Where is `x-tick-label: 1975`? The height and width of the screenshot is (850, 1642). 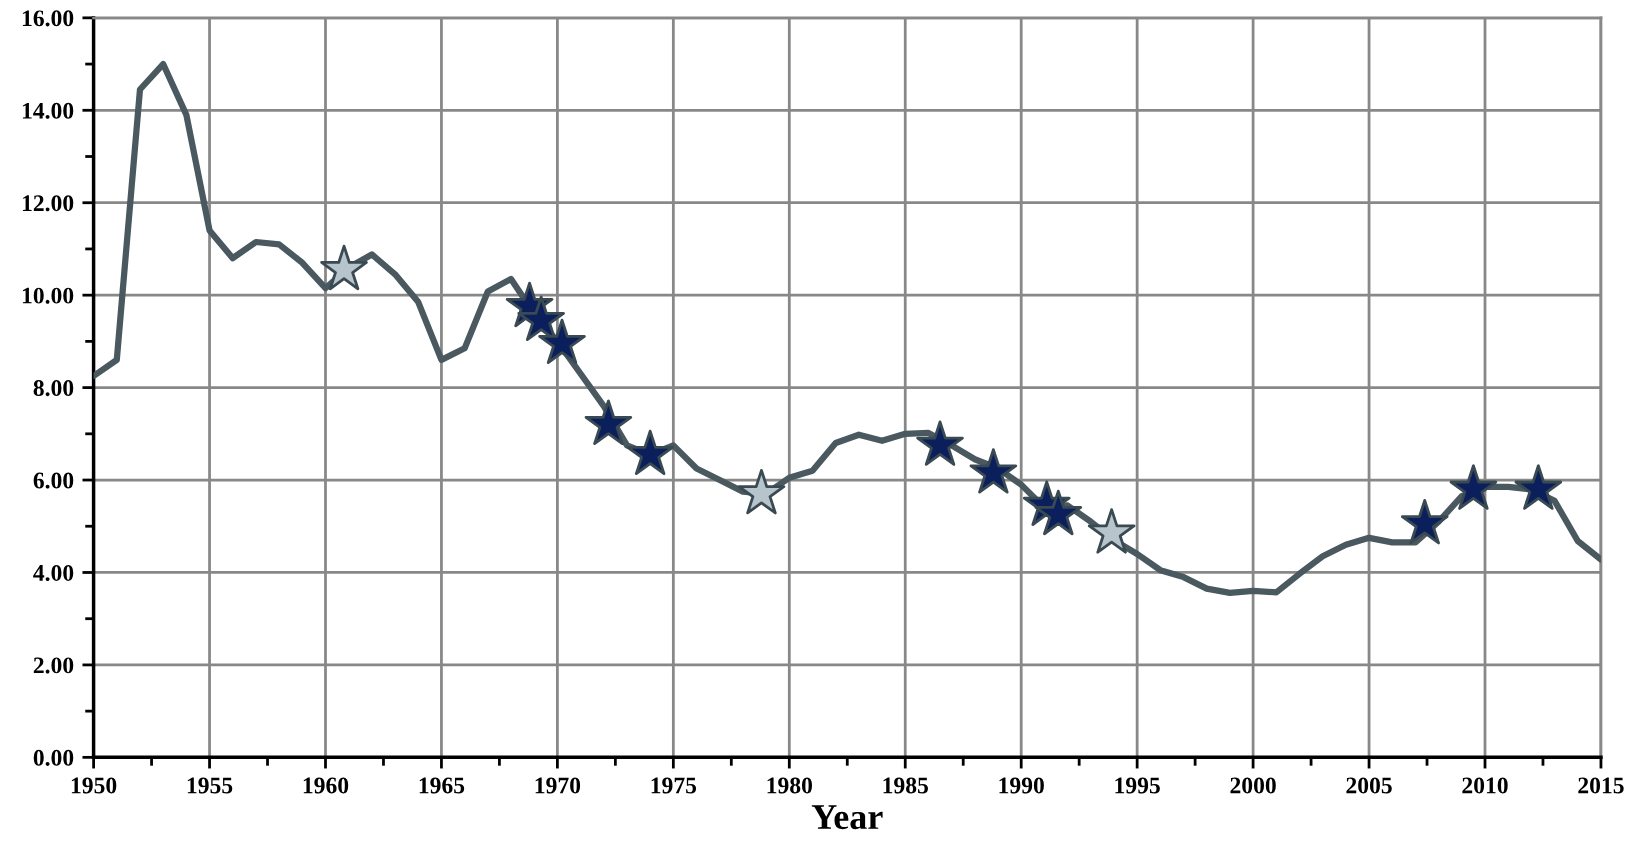
x-tick-label: 1975 is located at coordinates (674, 785).